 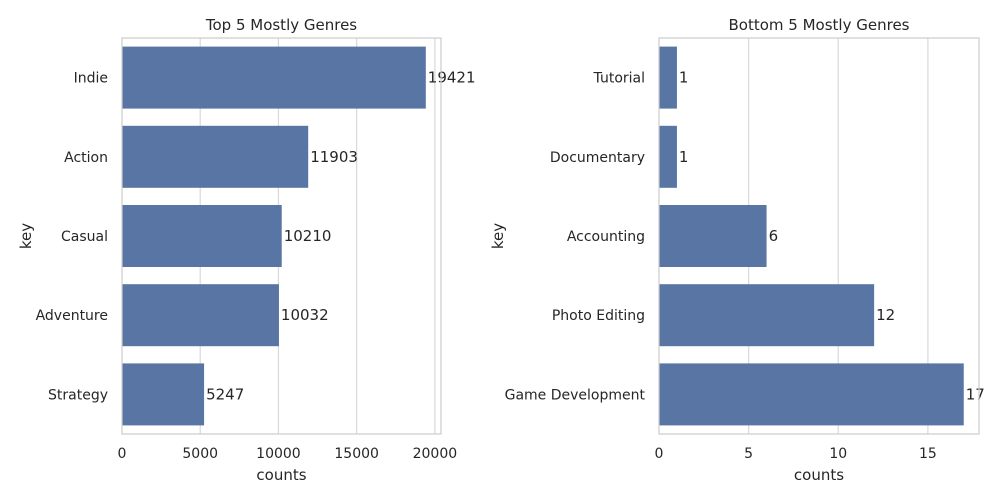 What do you see at coordinates (84, 237) in the screenshot?
I see `y-tick-label: Casual` at bounding box center [84, 237].